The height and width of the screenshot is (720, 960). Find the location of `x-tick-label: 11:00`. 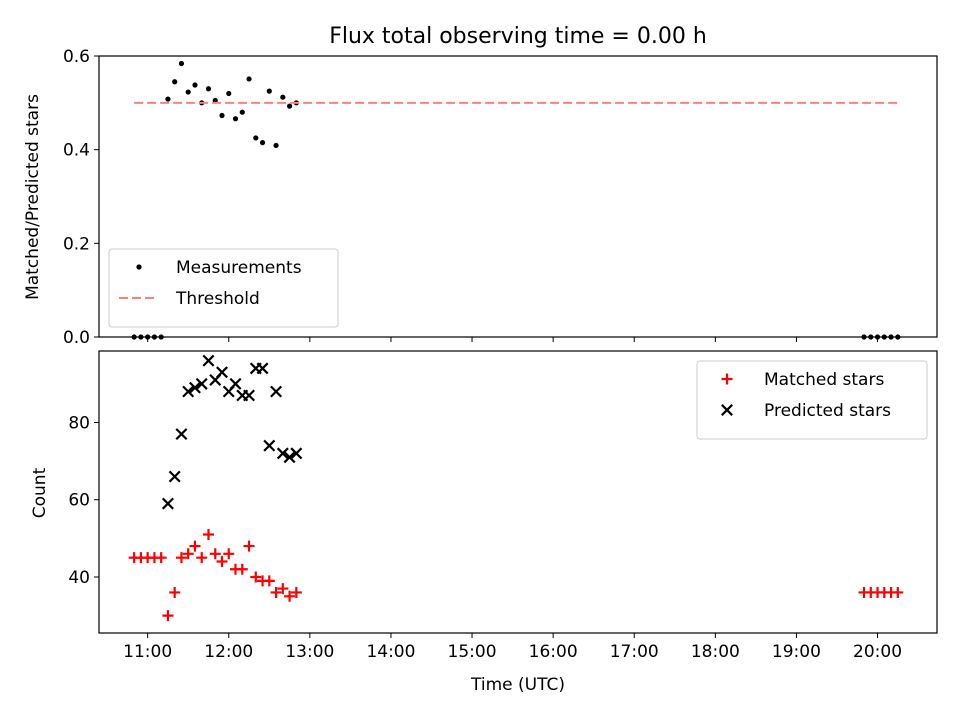

x-tick-label: 11:00 is located at coordinates (147, 652).